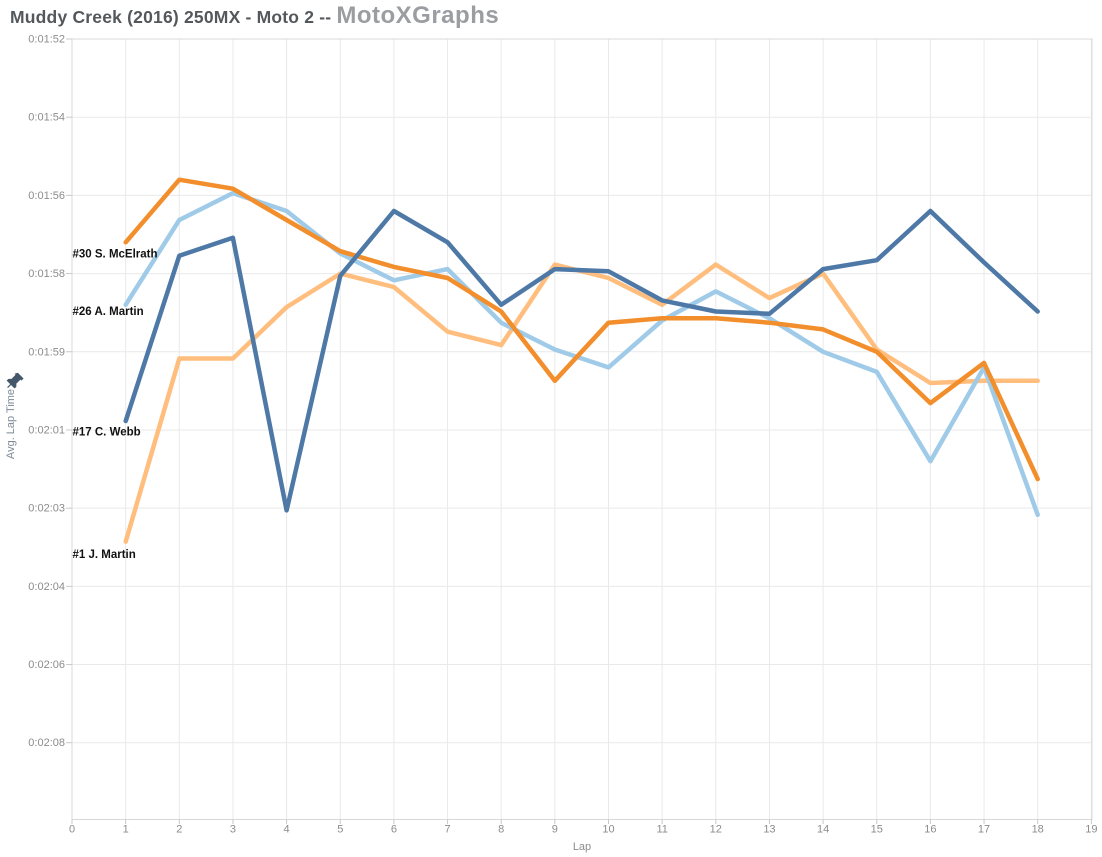 The width and height of the screenshot is (1102, 857). I want to click on y-tick-label: 0:01:56, so click(46, 196).